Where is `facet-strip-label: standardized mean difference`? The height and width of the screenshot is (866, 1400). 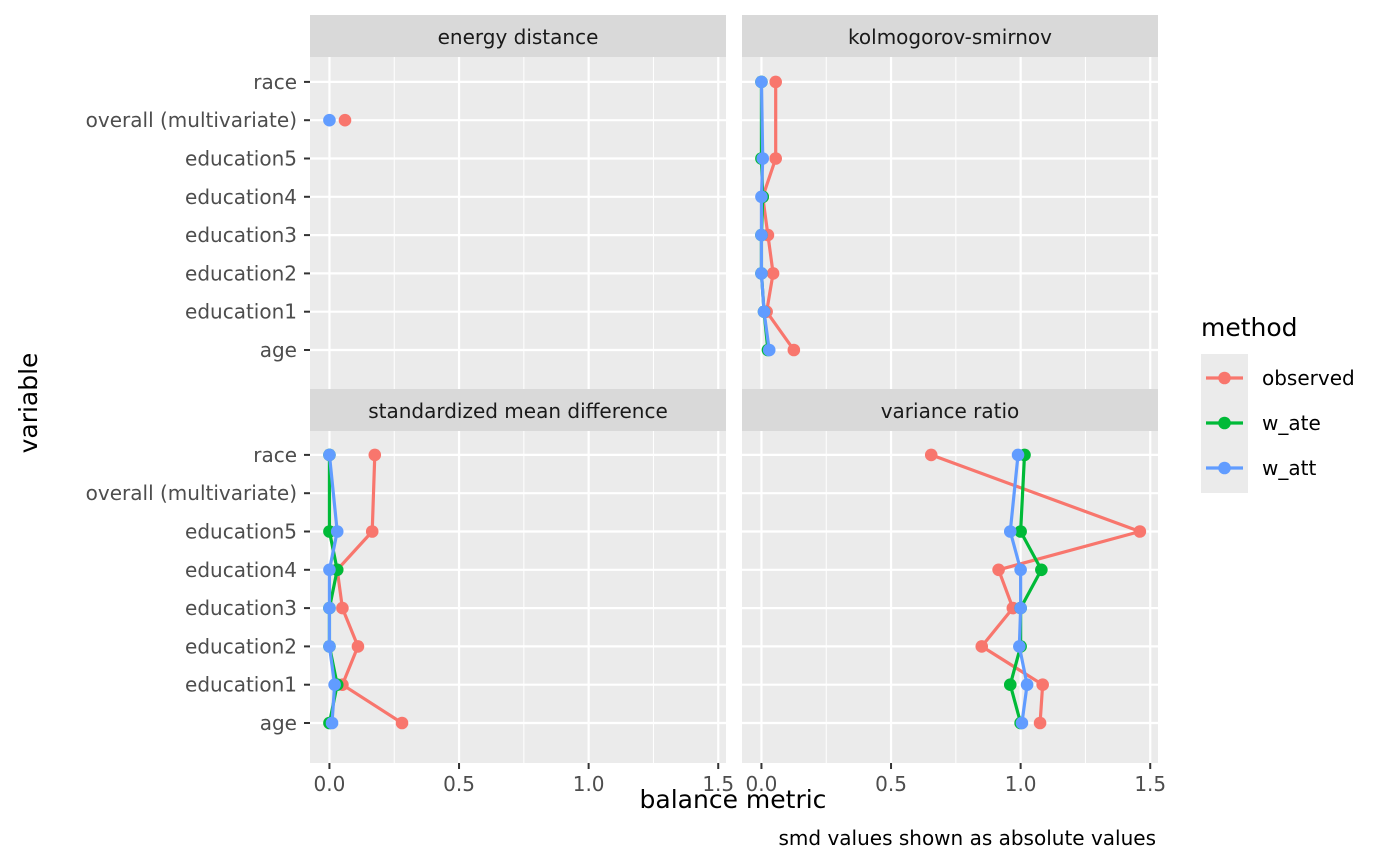
facet-strip-label: standardized mean difference is located at coordinates (518, 411).